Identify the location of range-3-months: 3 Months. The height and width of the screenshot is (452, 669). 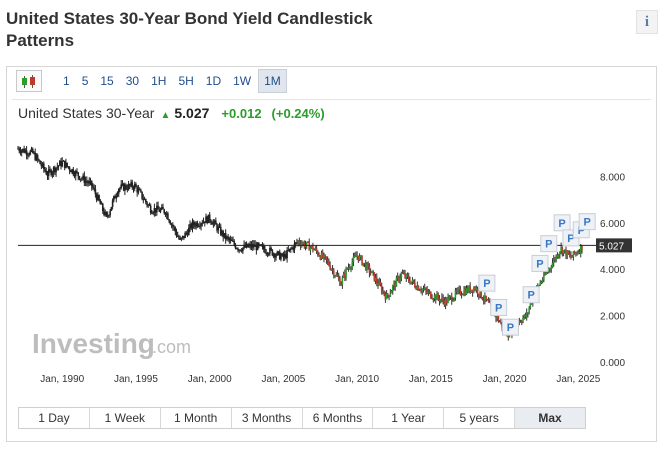
(267, 418).